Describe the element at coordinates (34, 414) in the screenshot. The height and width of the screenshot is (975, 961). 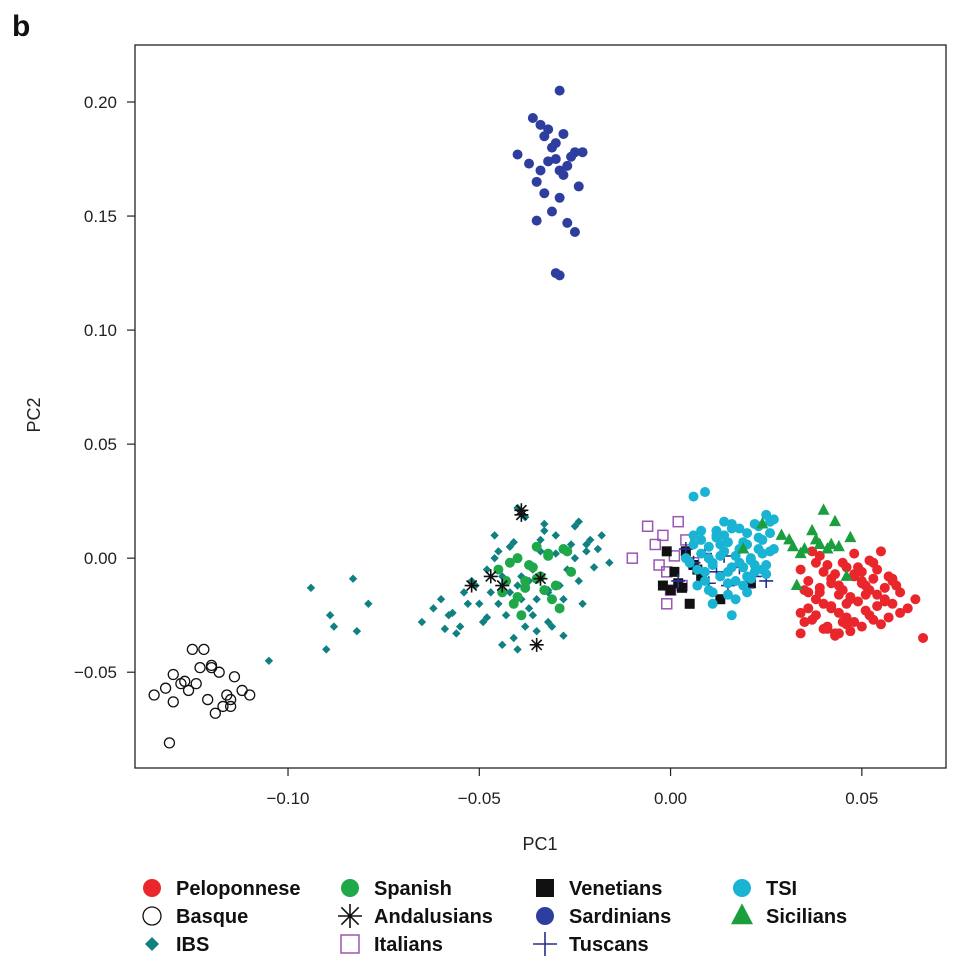
I see `y-axis-title: PC2` at that location.